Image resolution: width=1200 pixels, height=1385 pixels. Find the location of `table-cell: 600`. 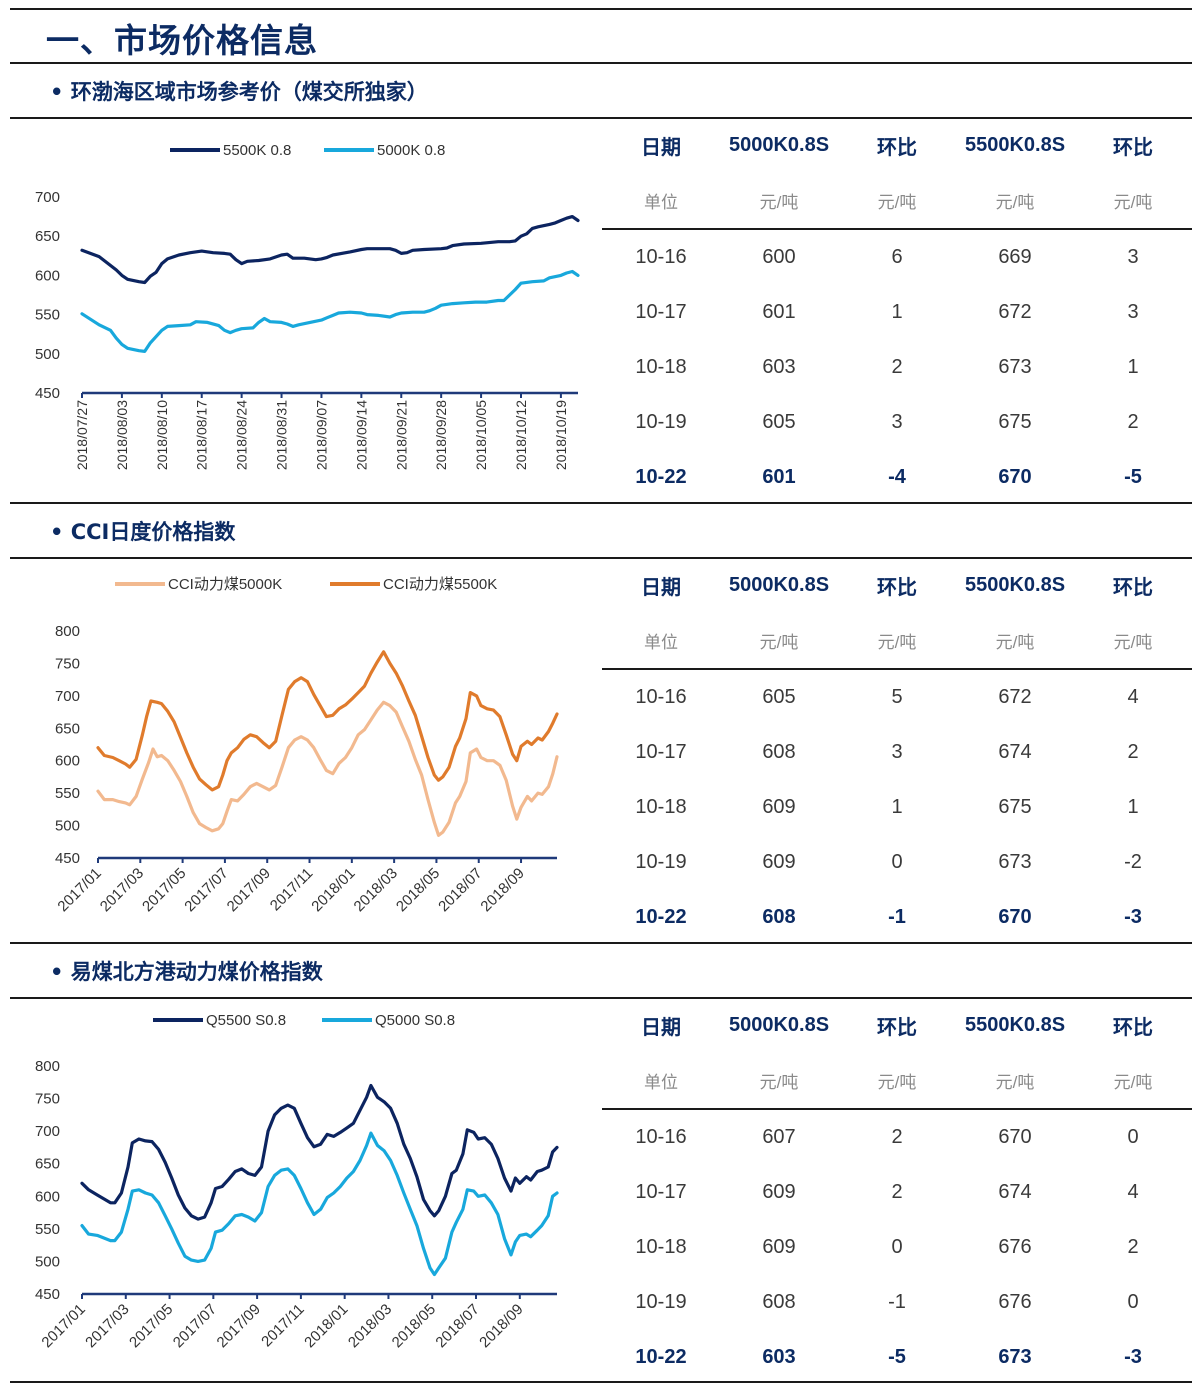

table-cell: 600 is located at coordinates (779, 257).